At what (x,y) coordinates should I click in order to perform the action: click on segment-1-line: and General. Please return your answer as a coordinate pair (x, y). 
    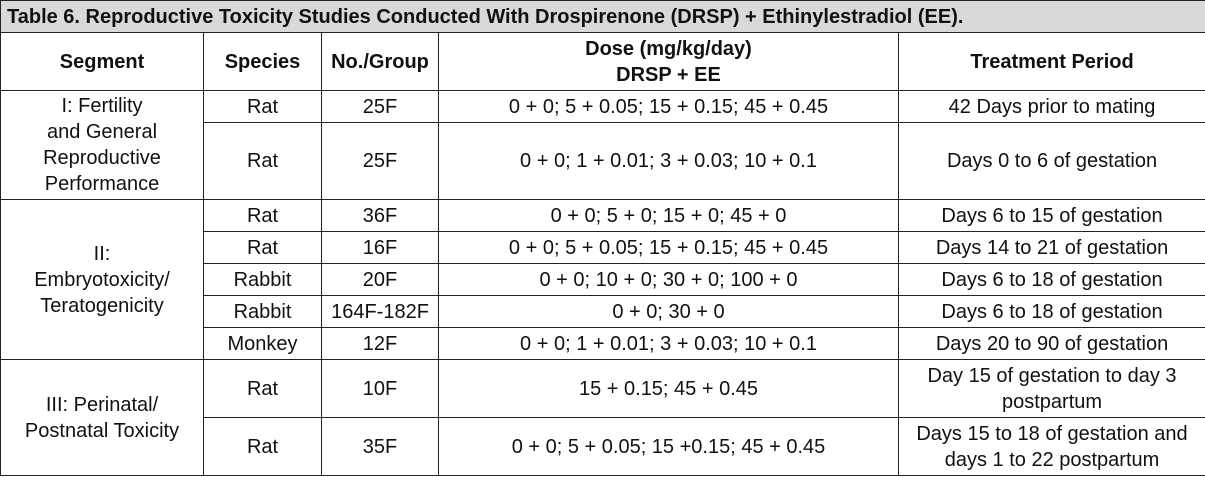
    Looking at the image, I should click on (102, 132).